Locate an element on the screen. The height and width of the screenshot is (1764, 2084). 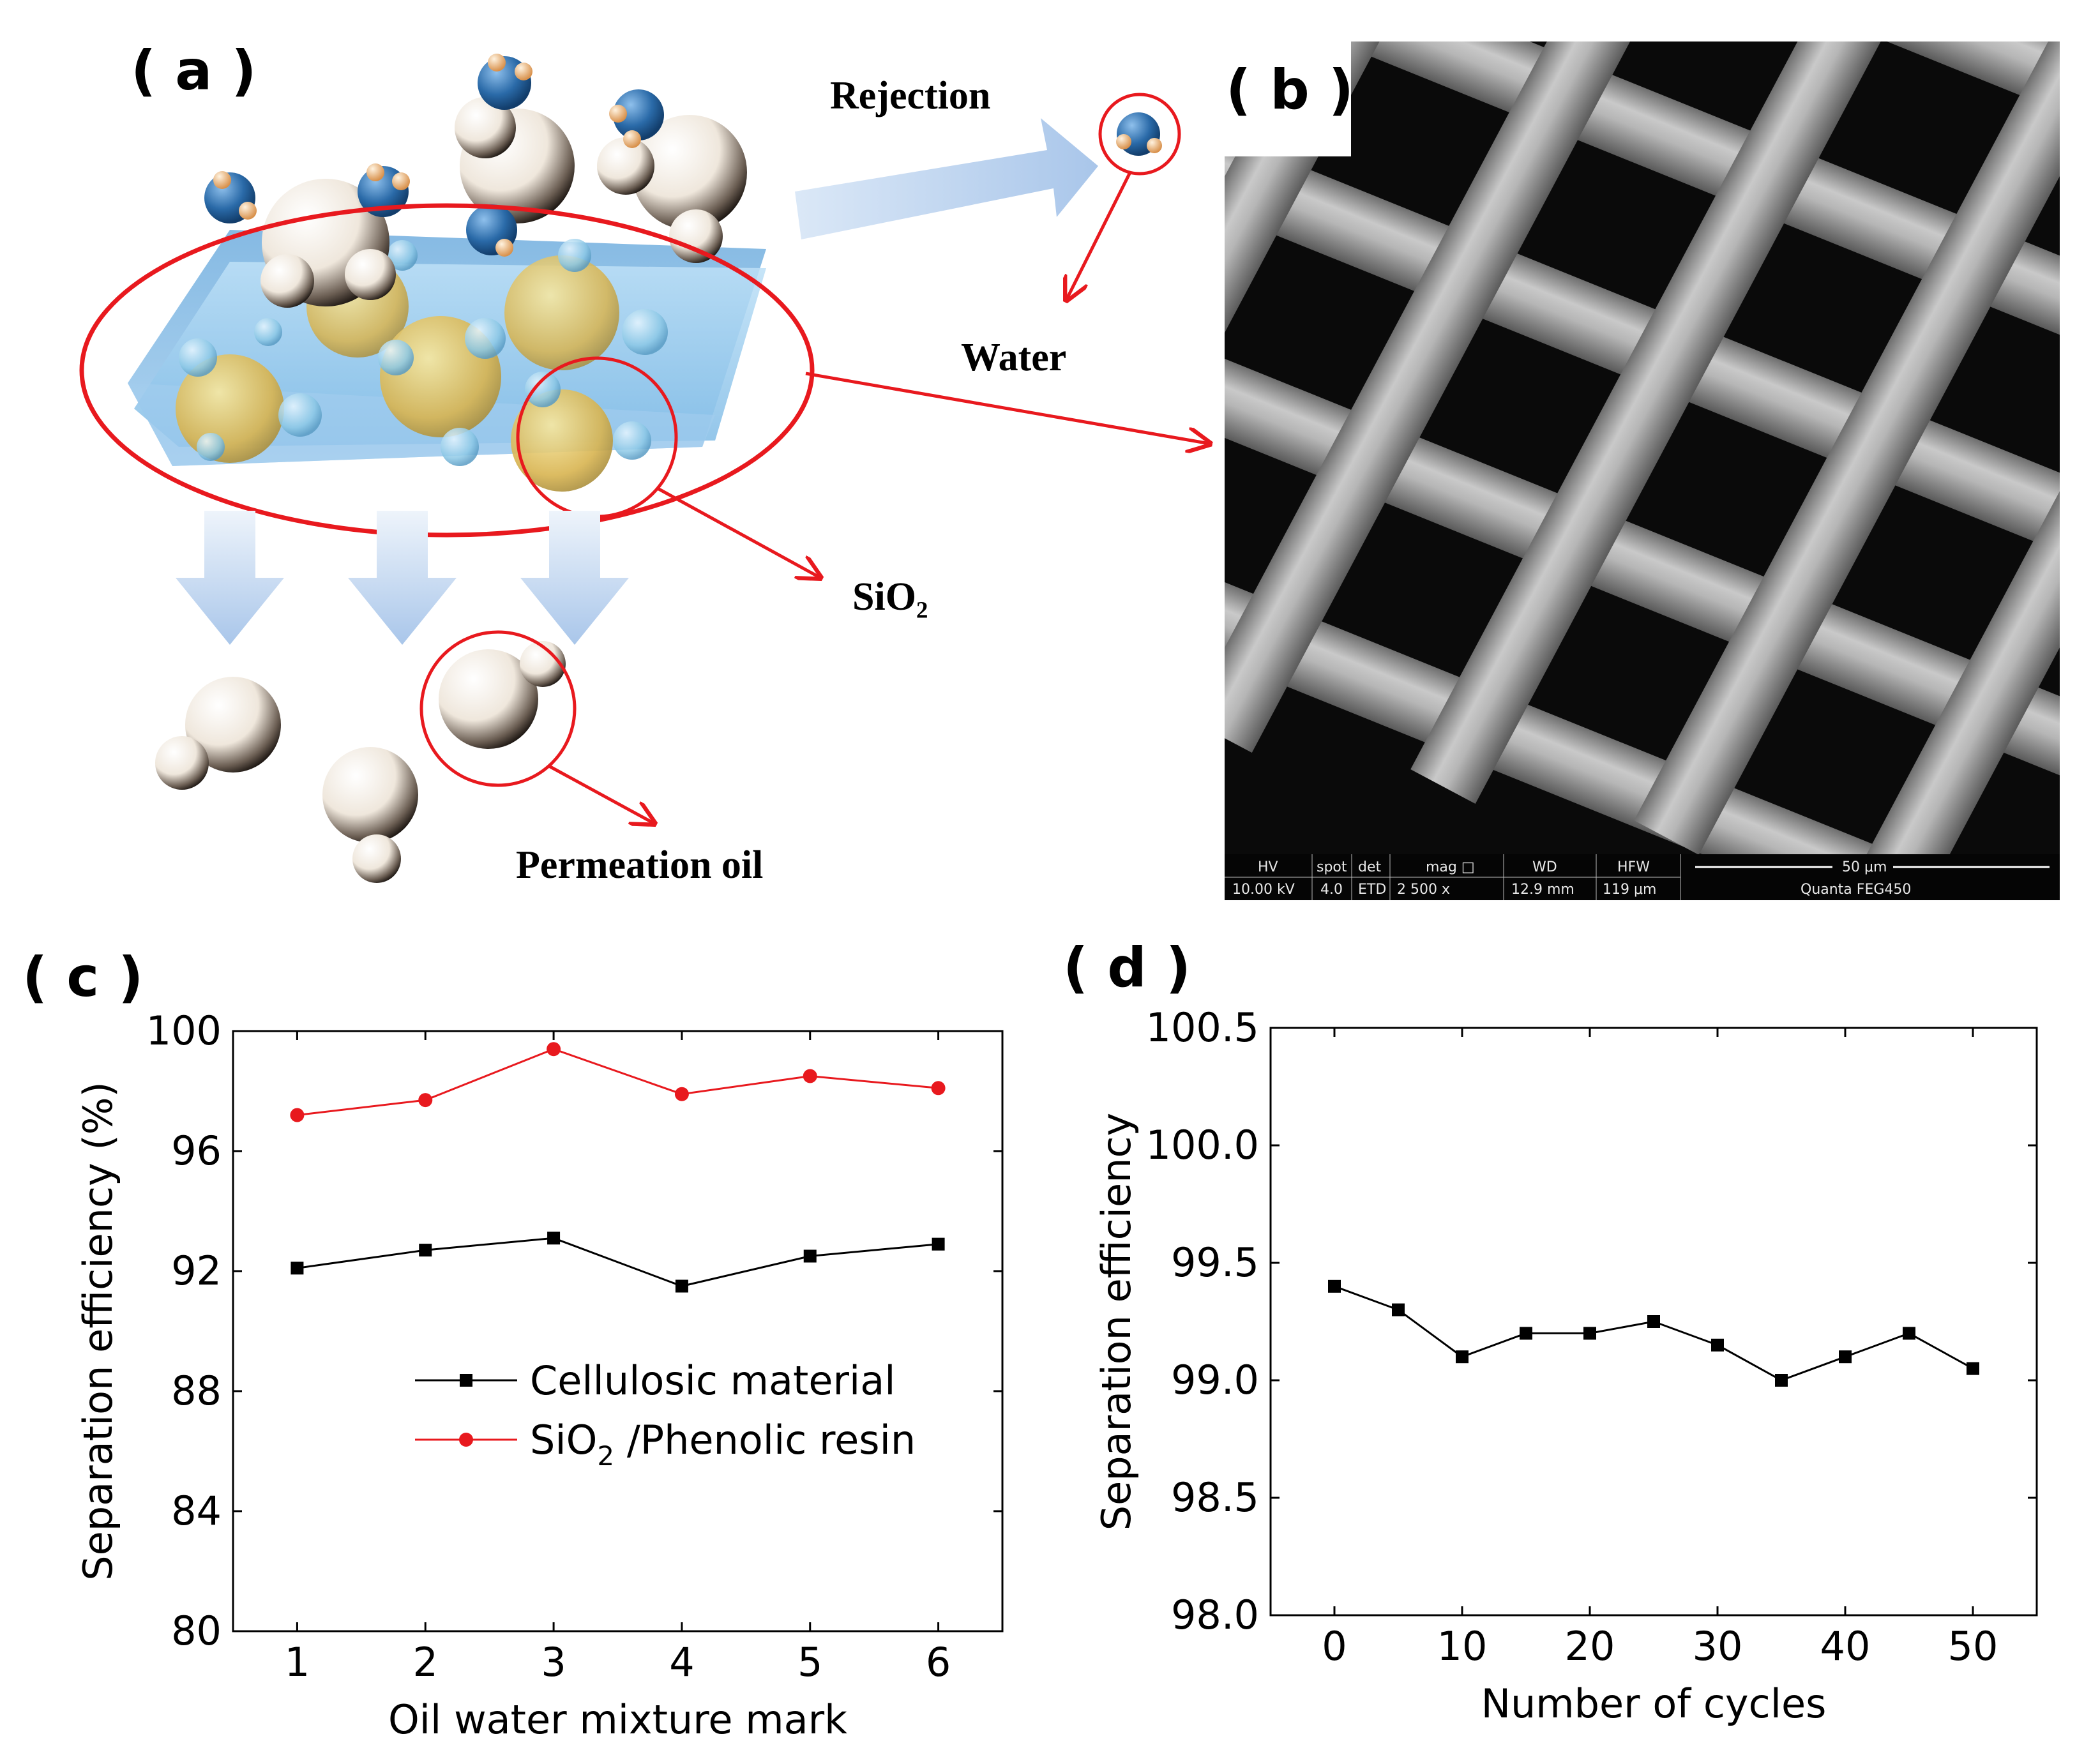
water-molecules is located at coordinates (434, 155).